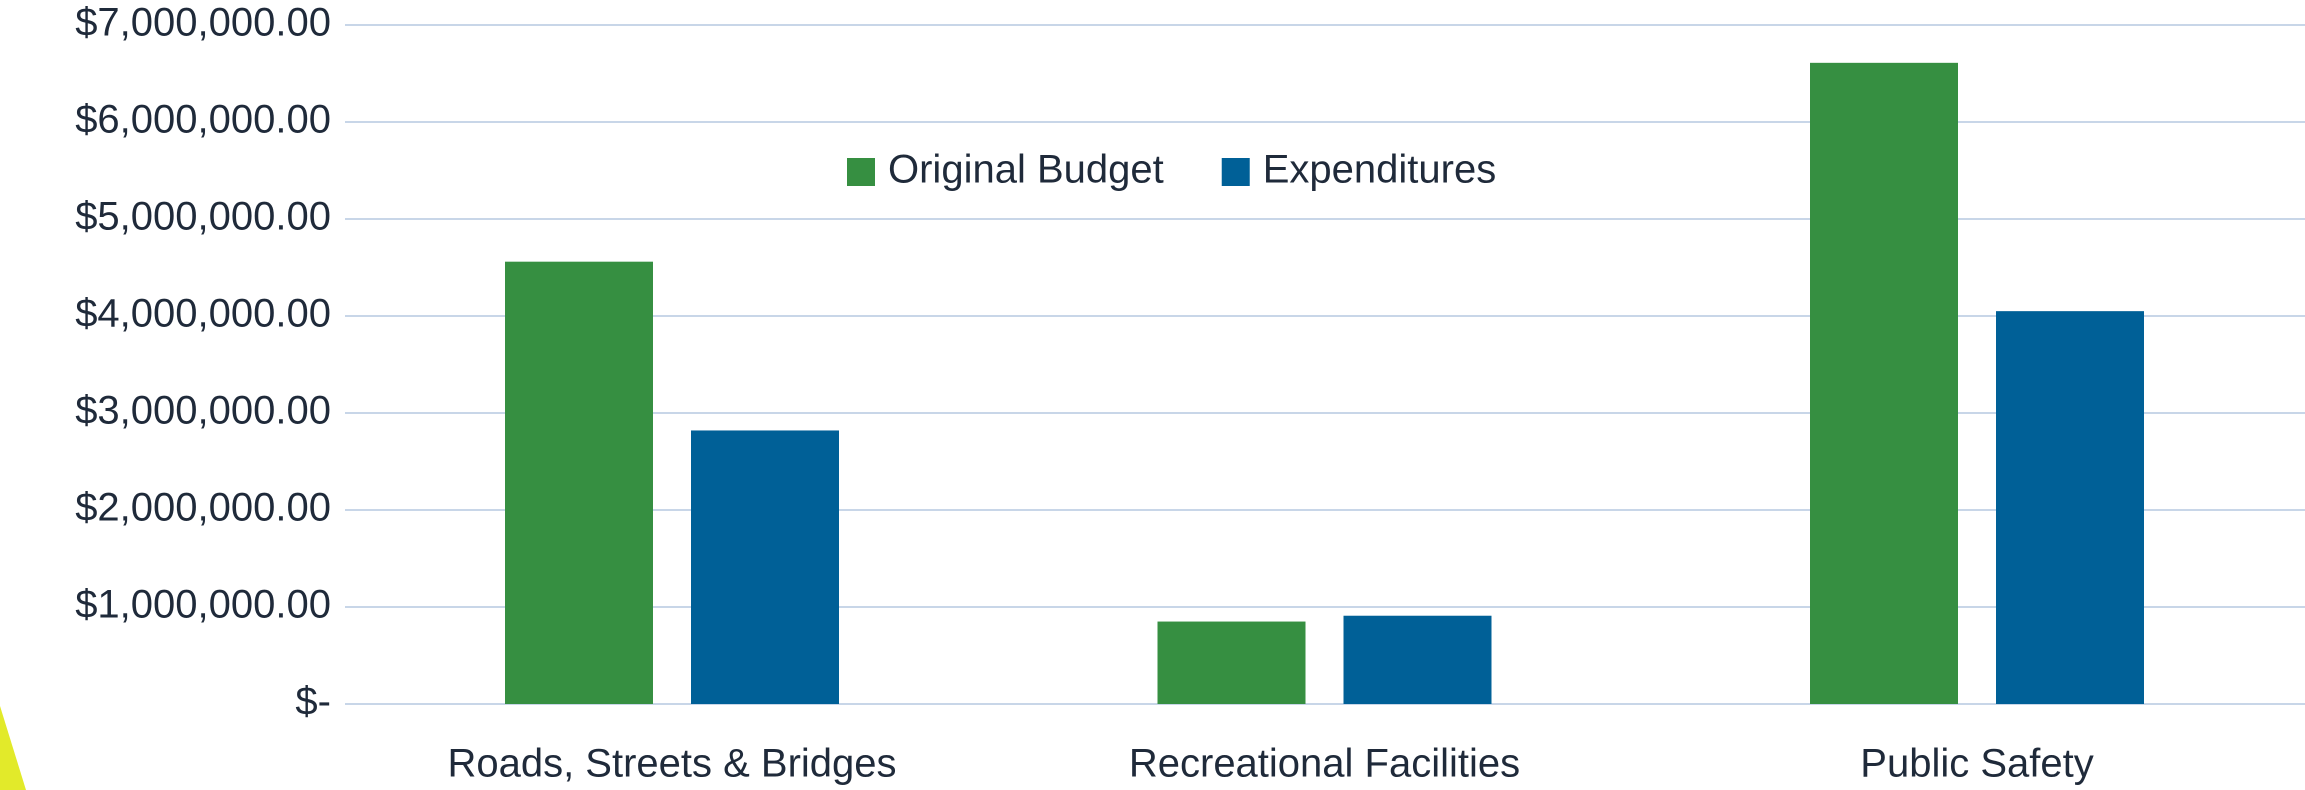  Describe the element at coordinates (671, 764) in the screenshot. I see `x-tick-label: Roads, Streets & Bridges` at that location.